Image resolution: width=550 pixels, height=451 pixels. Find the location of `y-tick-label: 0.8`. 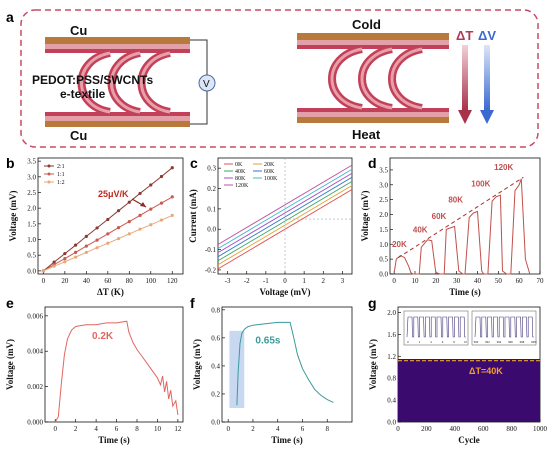

y-tick-label: 0.8 is located at coordinates (391, 379).